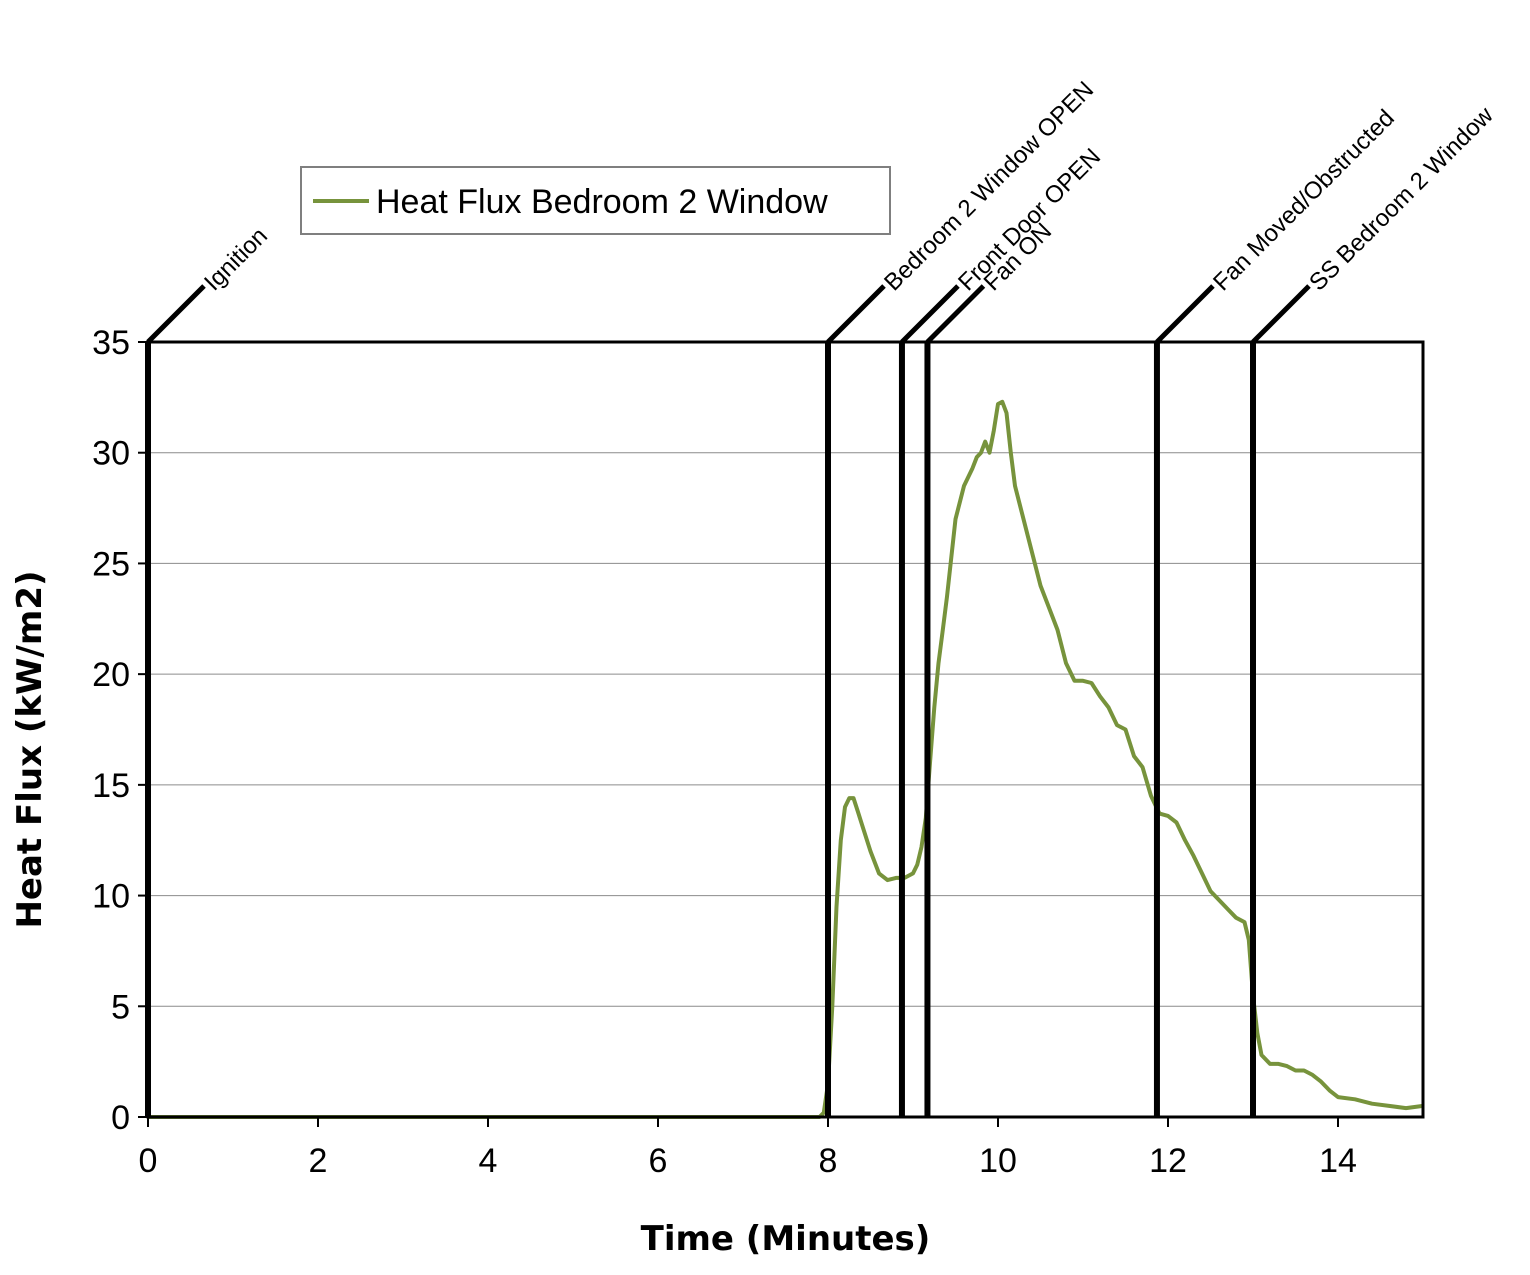  Describe the element at coordinates (1168, 1161) in the screenshot. I see `x-tick-label: 12` at that location.